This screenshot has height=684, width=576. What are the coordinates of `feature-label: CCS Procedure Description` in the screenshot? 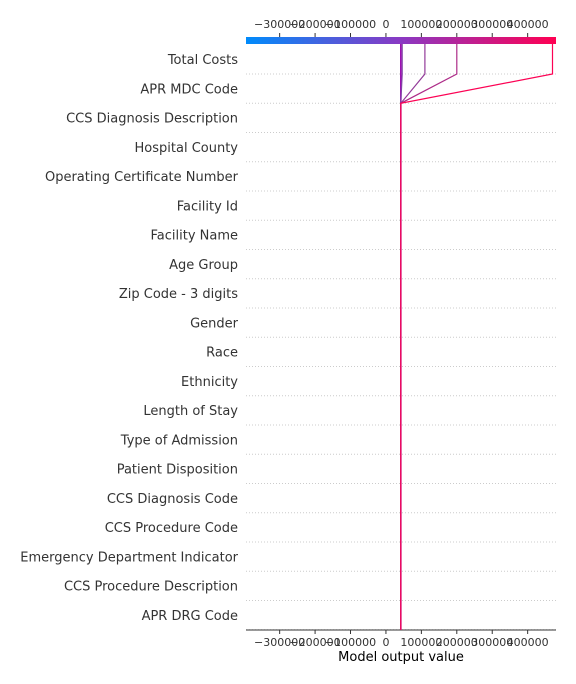 It's located at (151, 587).